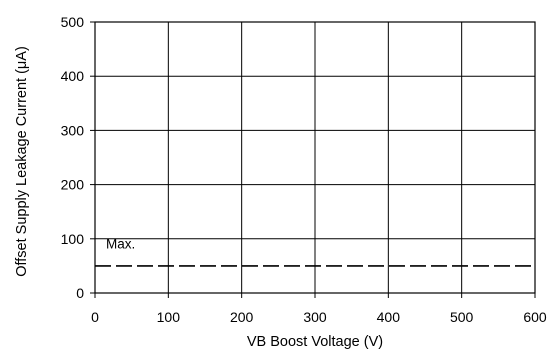  I want to click on annotation-max-label: Max., so click(120, 244).